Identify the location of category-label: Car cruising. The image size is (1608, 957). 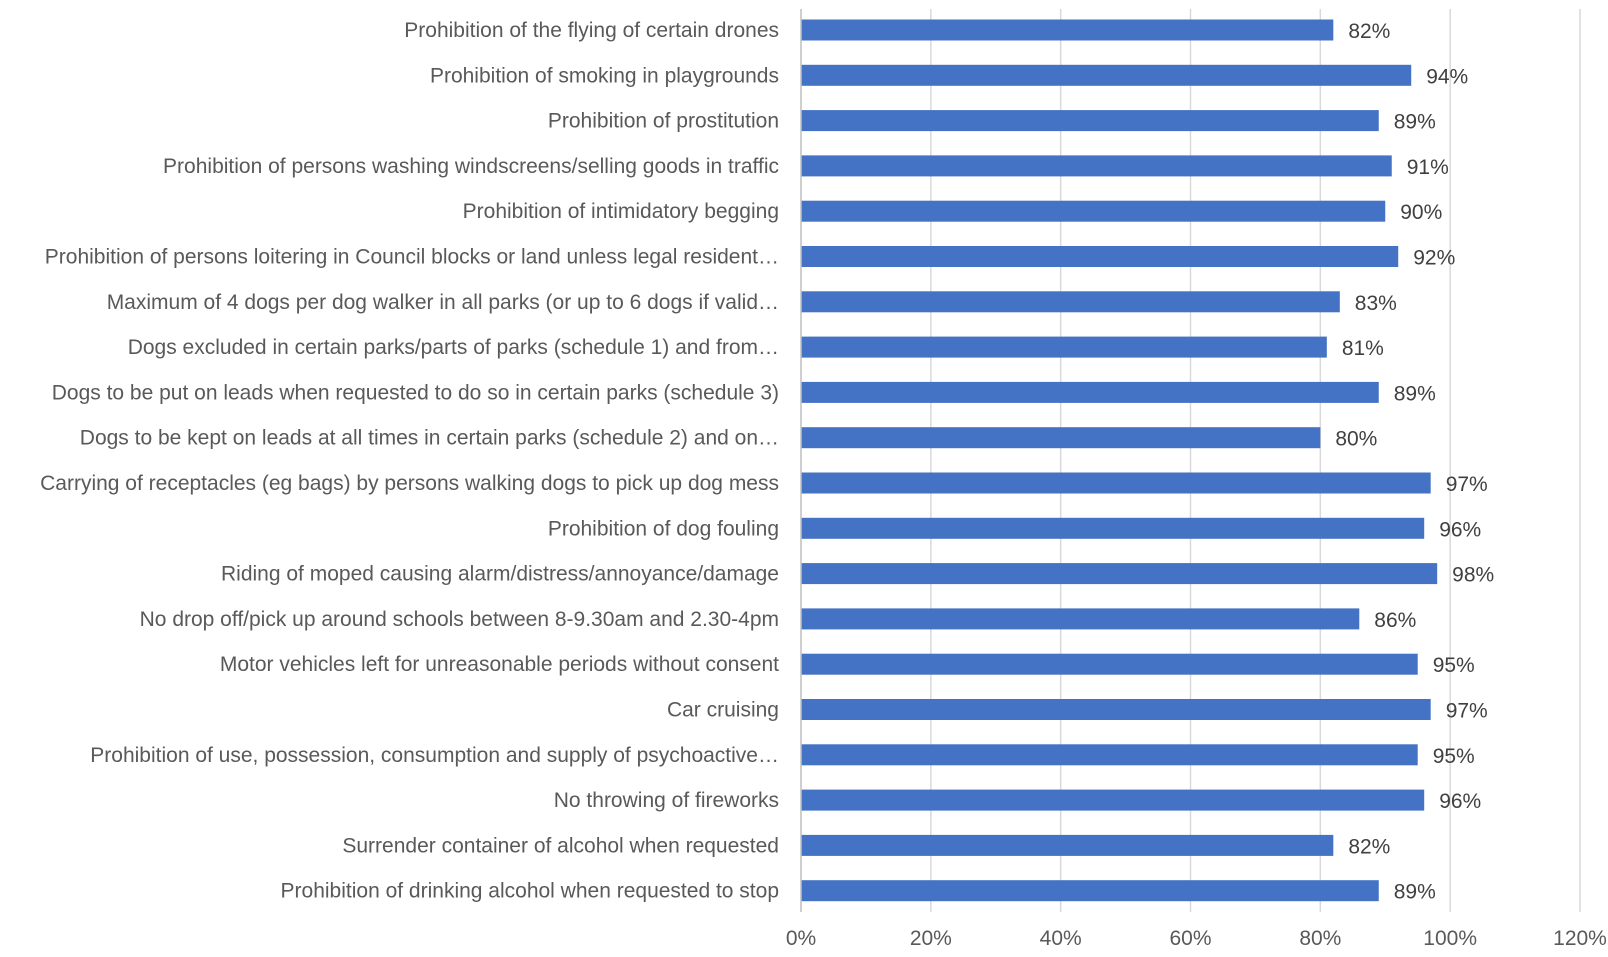
(723, 710).